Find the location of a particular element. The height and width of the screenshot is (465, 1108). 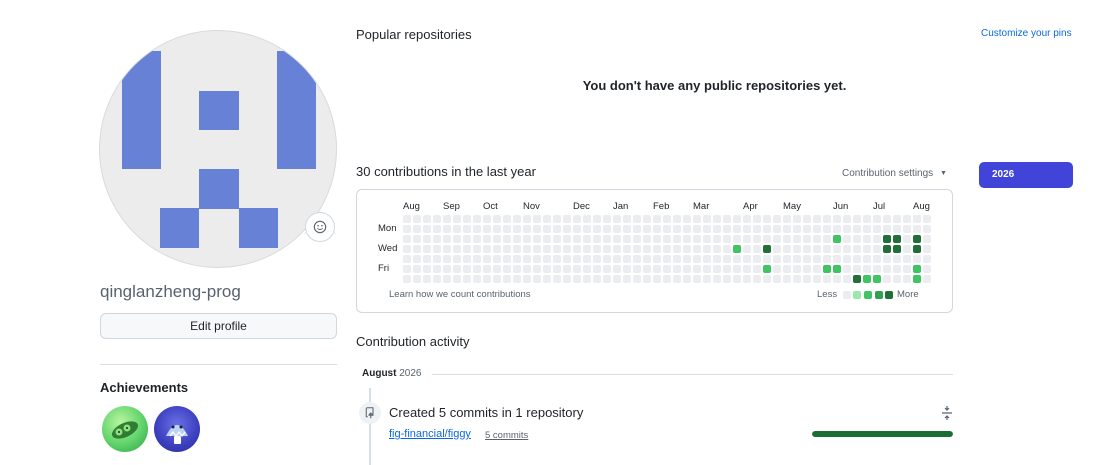

customize-pins-link: Customize your pins is located at coordinates (1026, 33).